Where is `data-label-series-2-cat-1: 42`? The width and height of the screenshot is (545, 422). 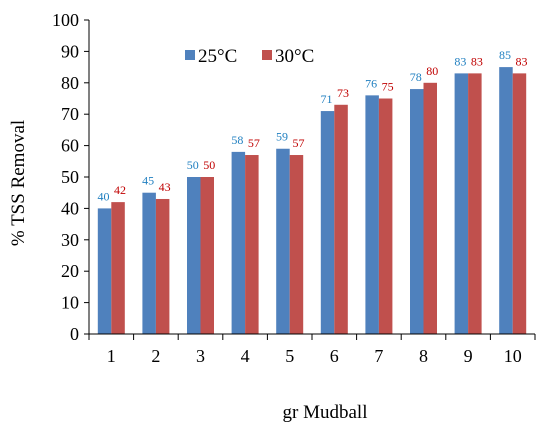 data-label-series-2-cat-1: 42 is located at coordinates (120, 190).